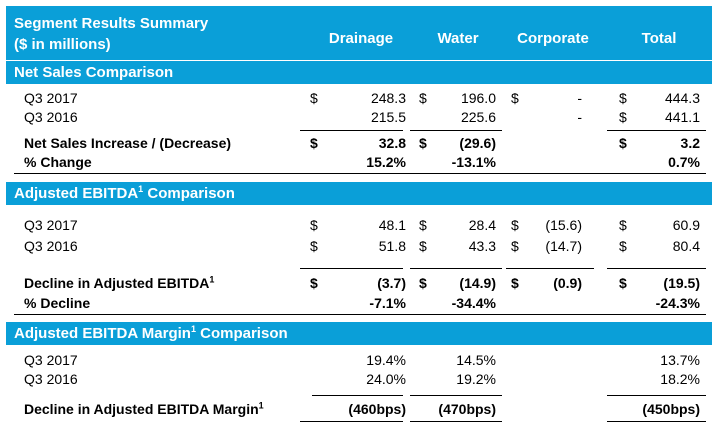  Describe the element at coordinates (362, 360) in the screenshot. I see `table-row: Q3 2017 19.4% 14.5% 13.7%` at that location.